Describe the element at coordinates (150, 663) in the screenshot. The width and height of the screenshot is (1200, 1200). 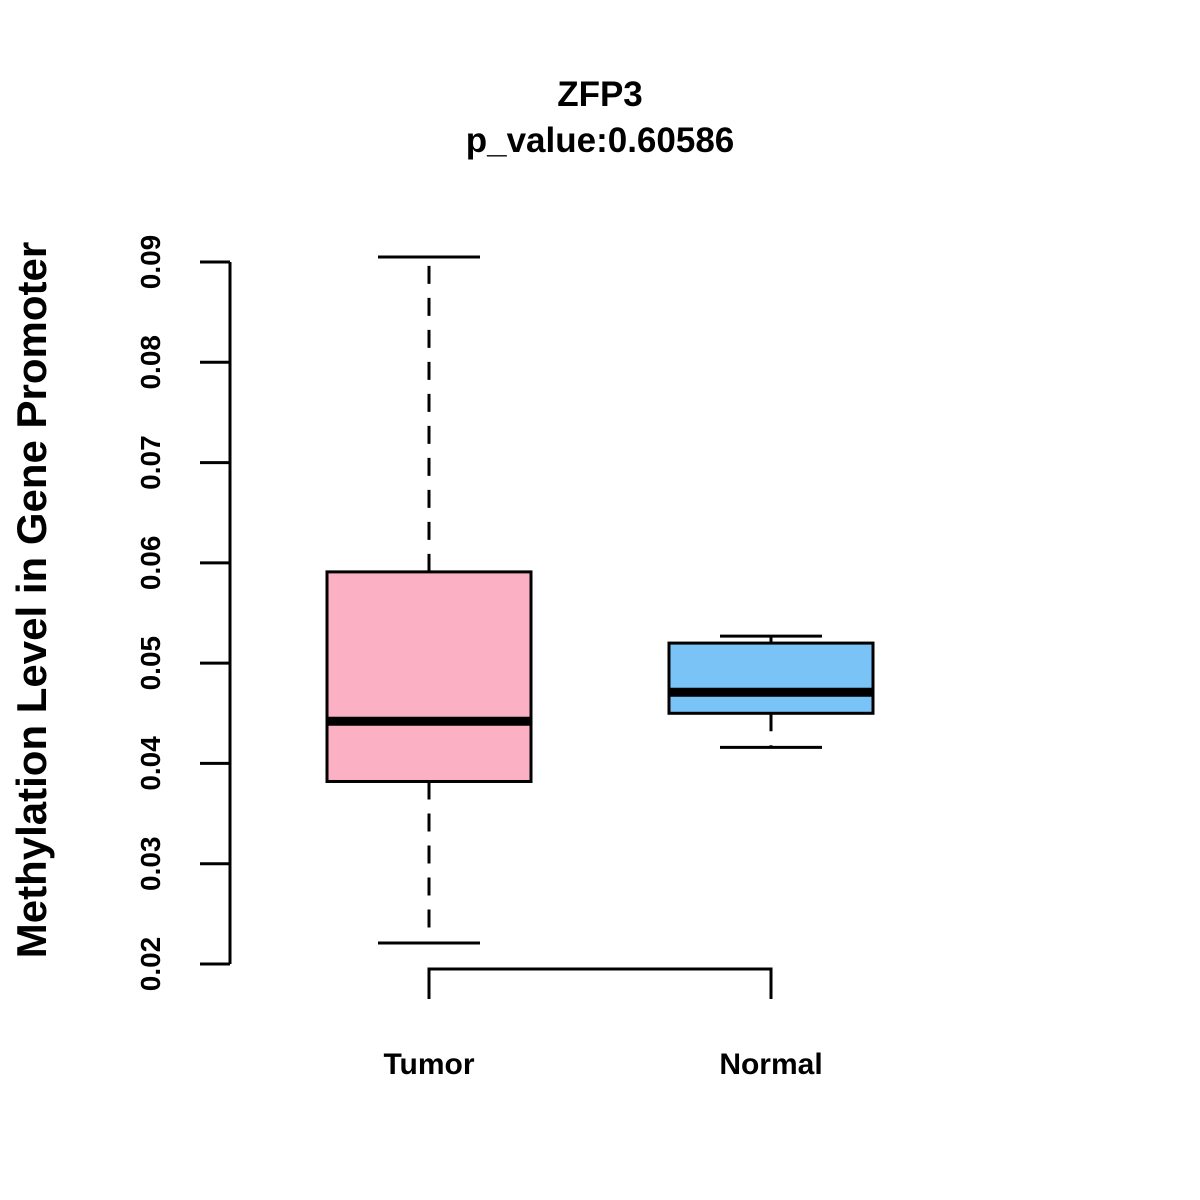
I see `y-tick-label: 0.05` at that location.